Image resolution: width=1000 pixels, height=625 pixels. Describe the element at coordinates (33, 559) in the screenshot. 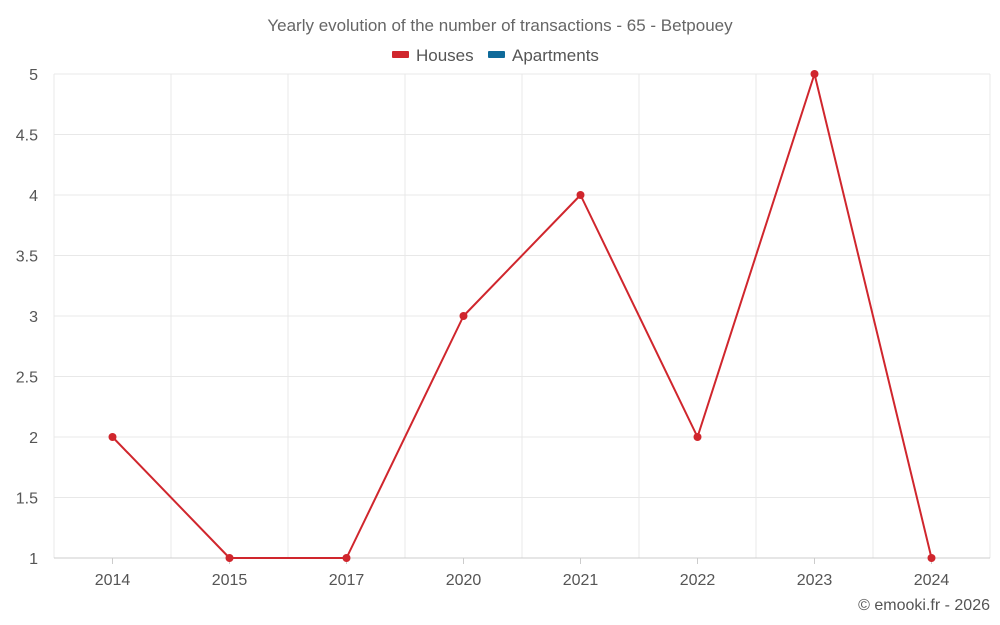

I see `y-tick-label: 1` at that location.